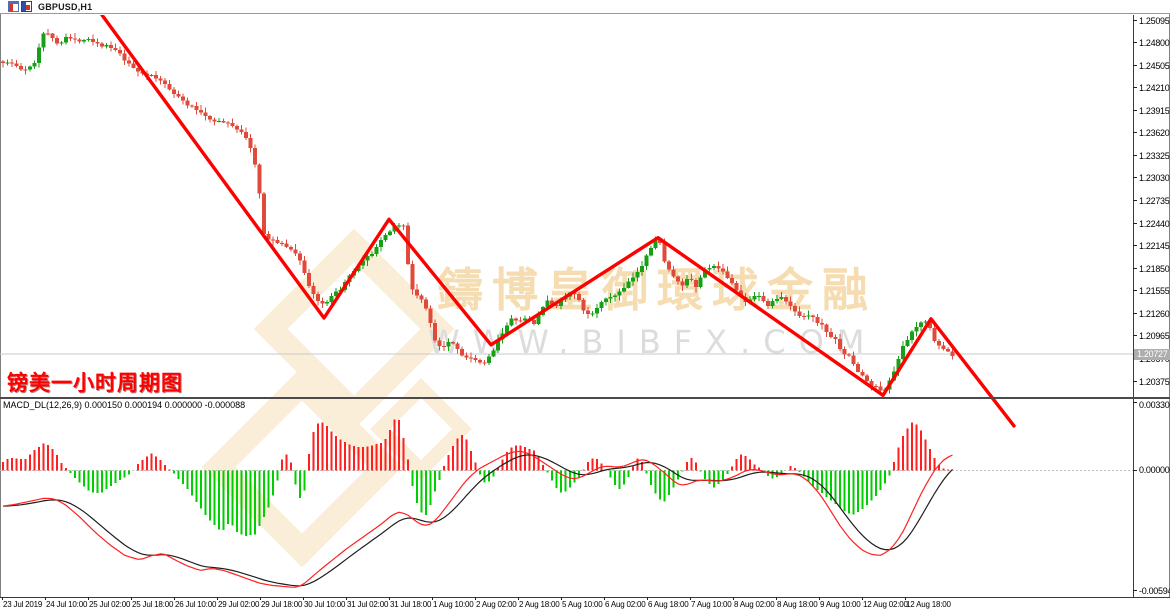  I want to click on candlestick-chart-icon, so click(26, 6).